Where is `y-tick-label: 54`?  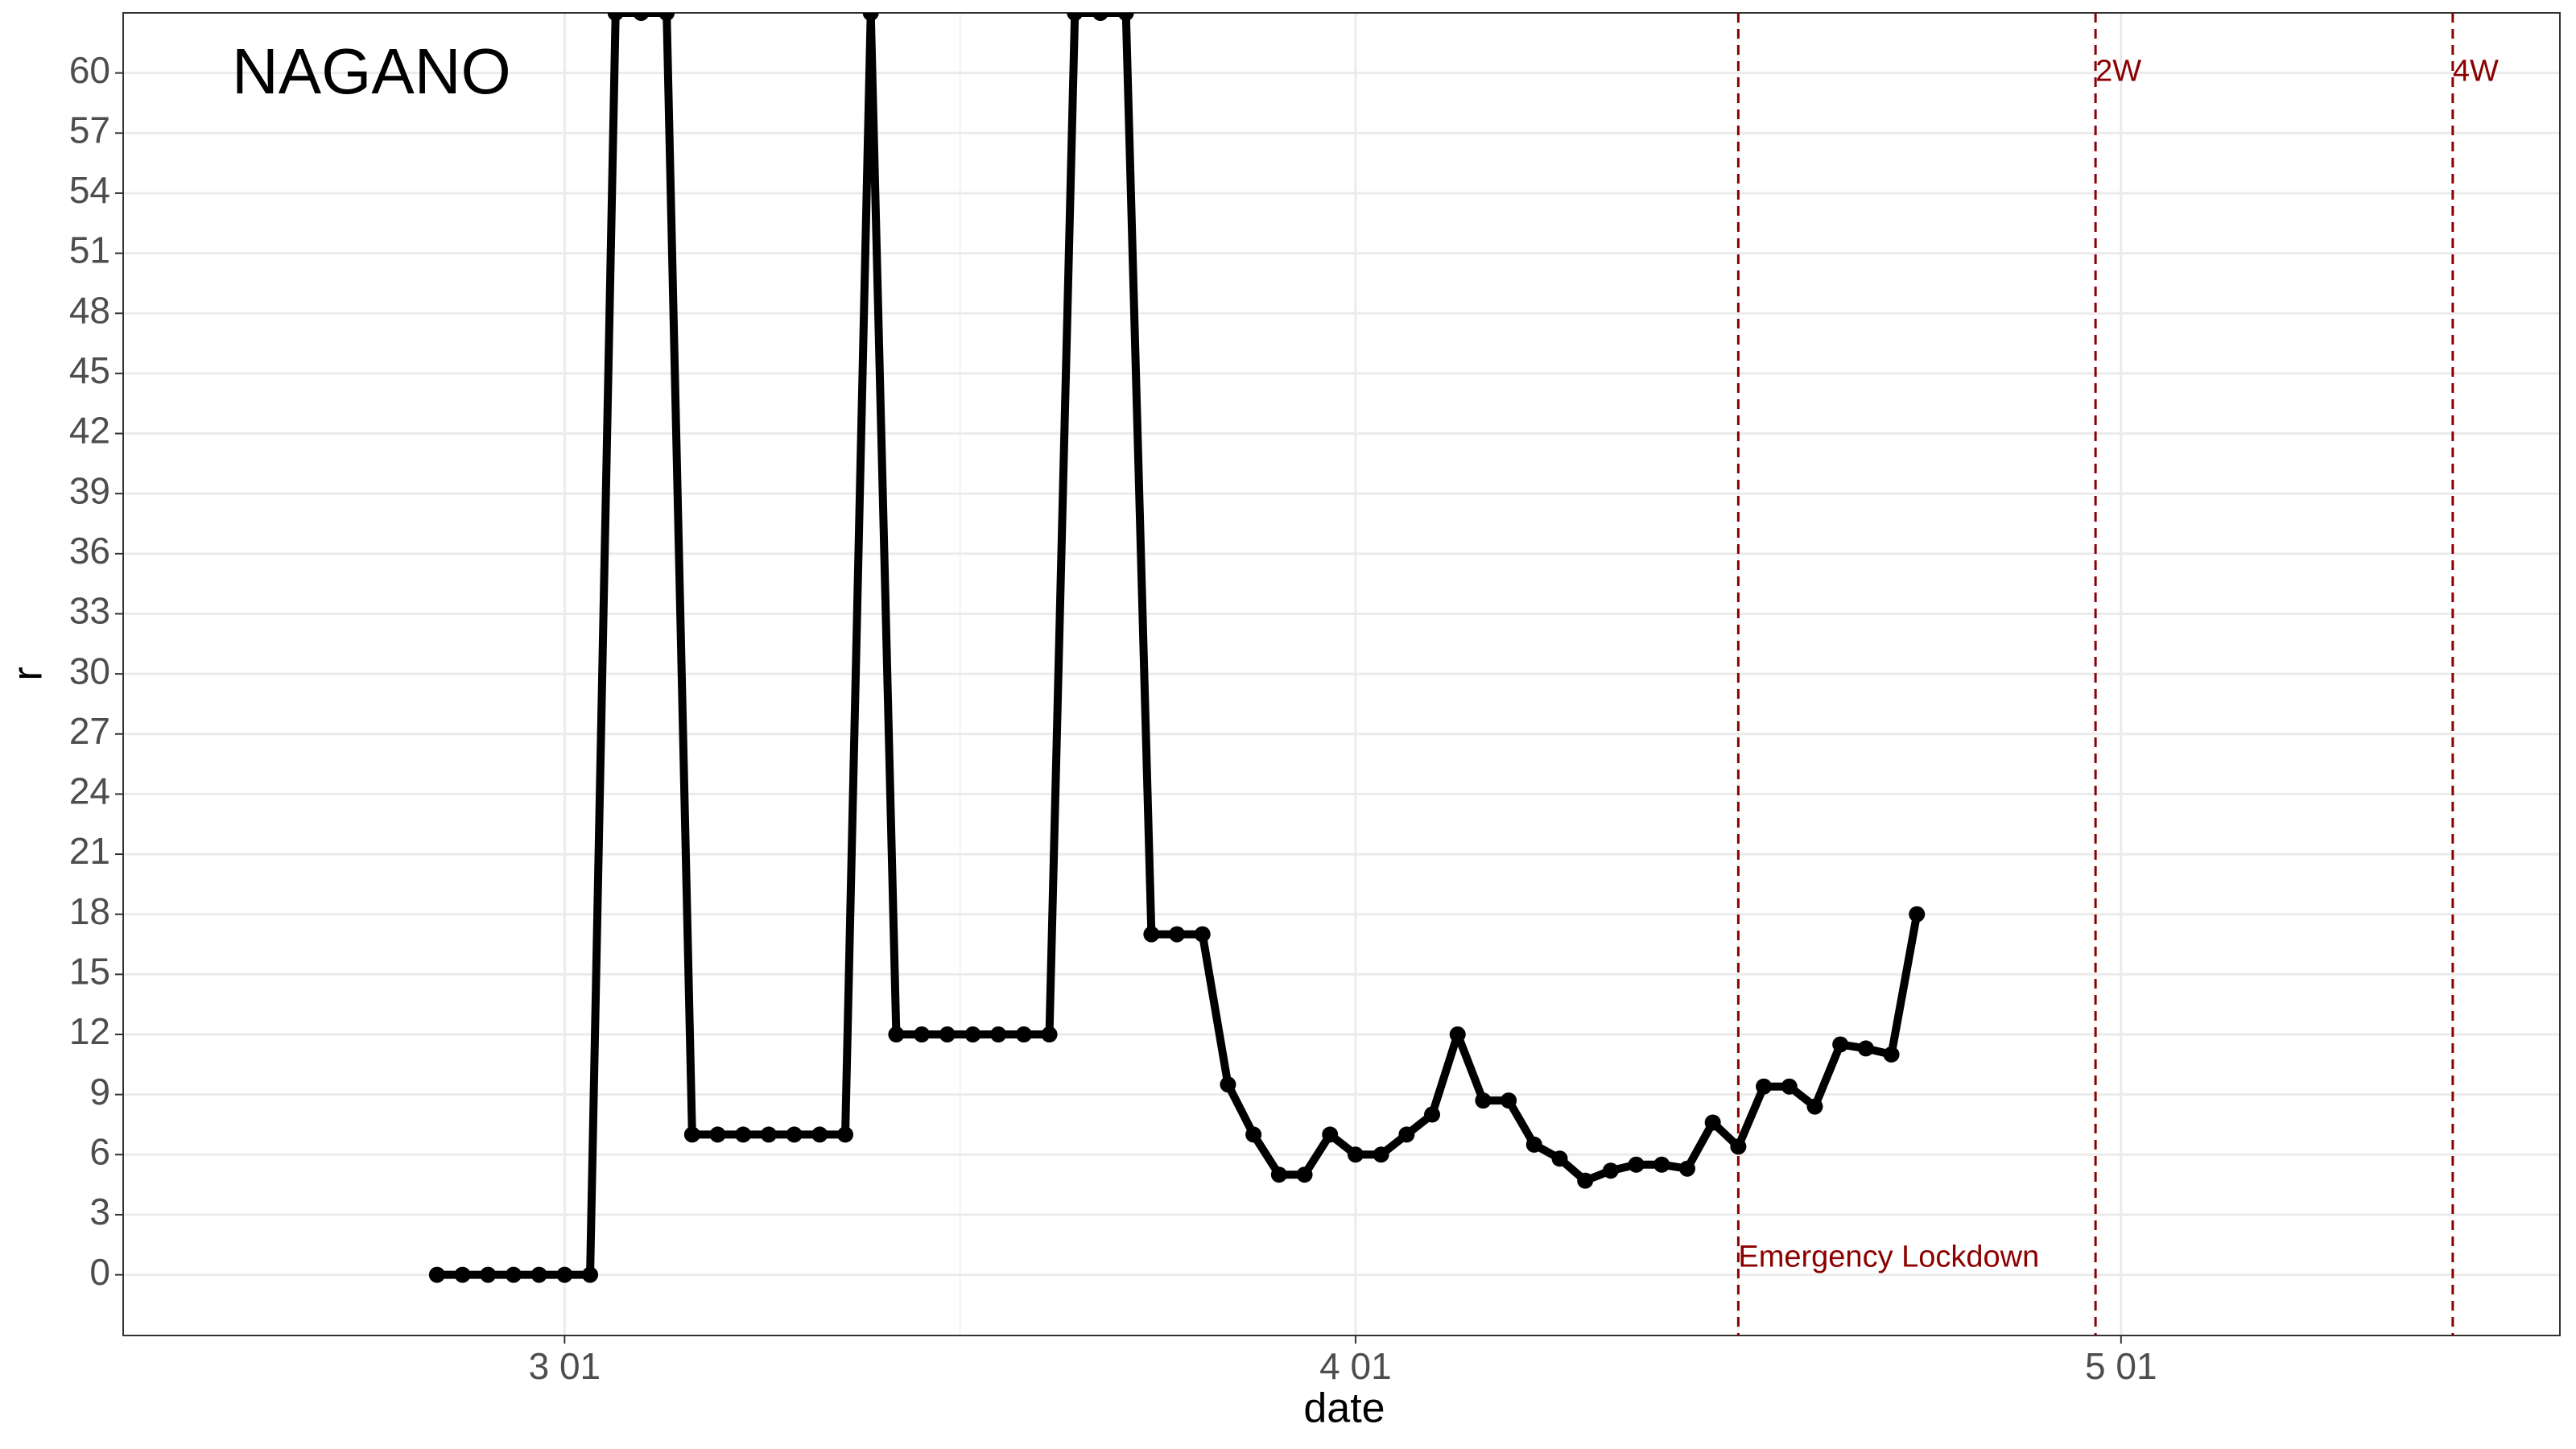 y-tick-label: 54 is located at coordinates (89, 190).